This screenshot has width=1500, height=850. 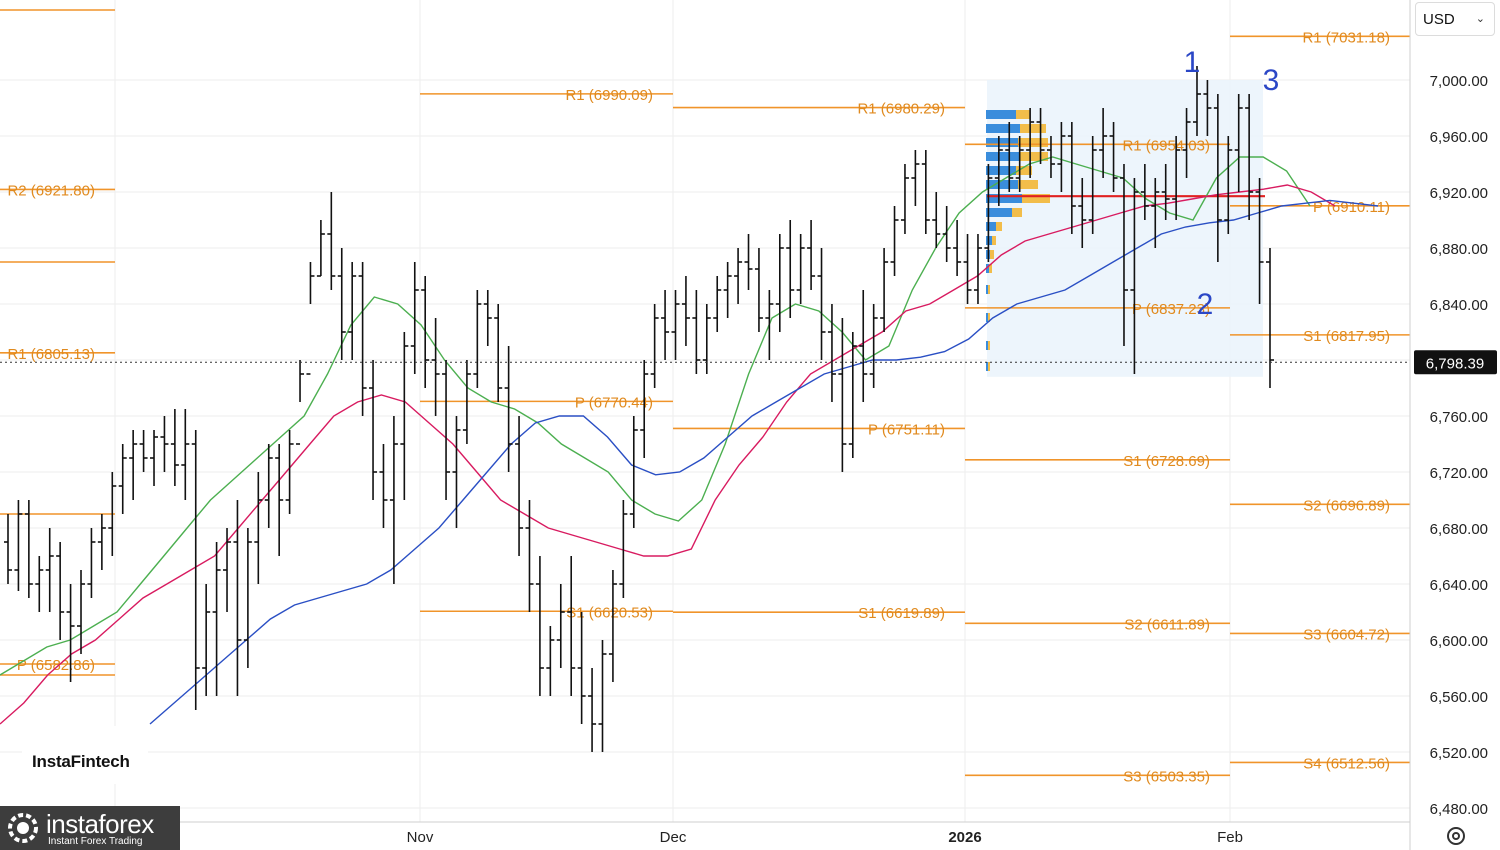 I want to click on pivot-label: S1 (6619.89), so click(x=901, y=613).